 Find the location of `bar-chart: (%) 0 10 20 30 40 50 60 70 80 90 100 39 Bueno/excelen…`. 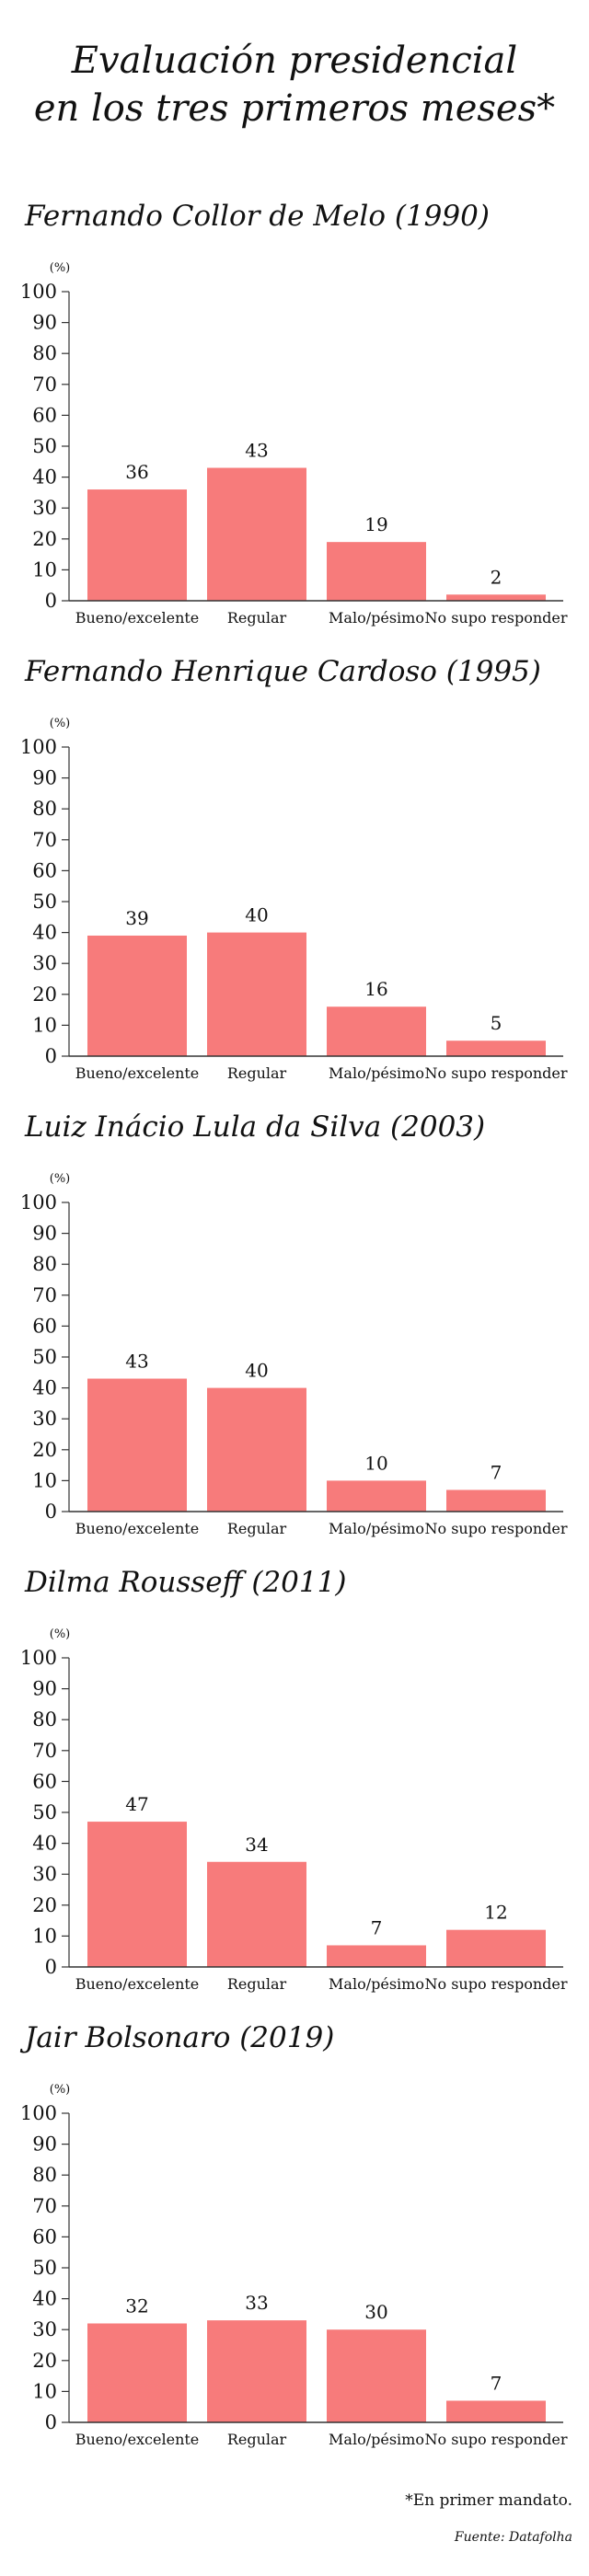

bar-chart: (%) 0 10 20 30 40 50 60 70 80 90 100 39 Bueno/excelen… is located at coordinates (294, 899).